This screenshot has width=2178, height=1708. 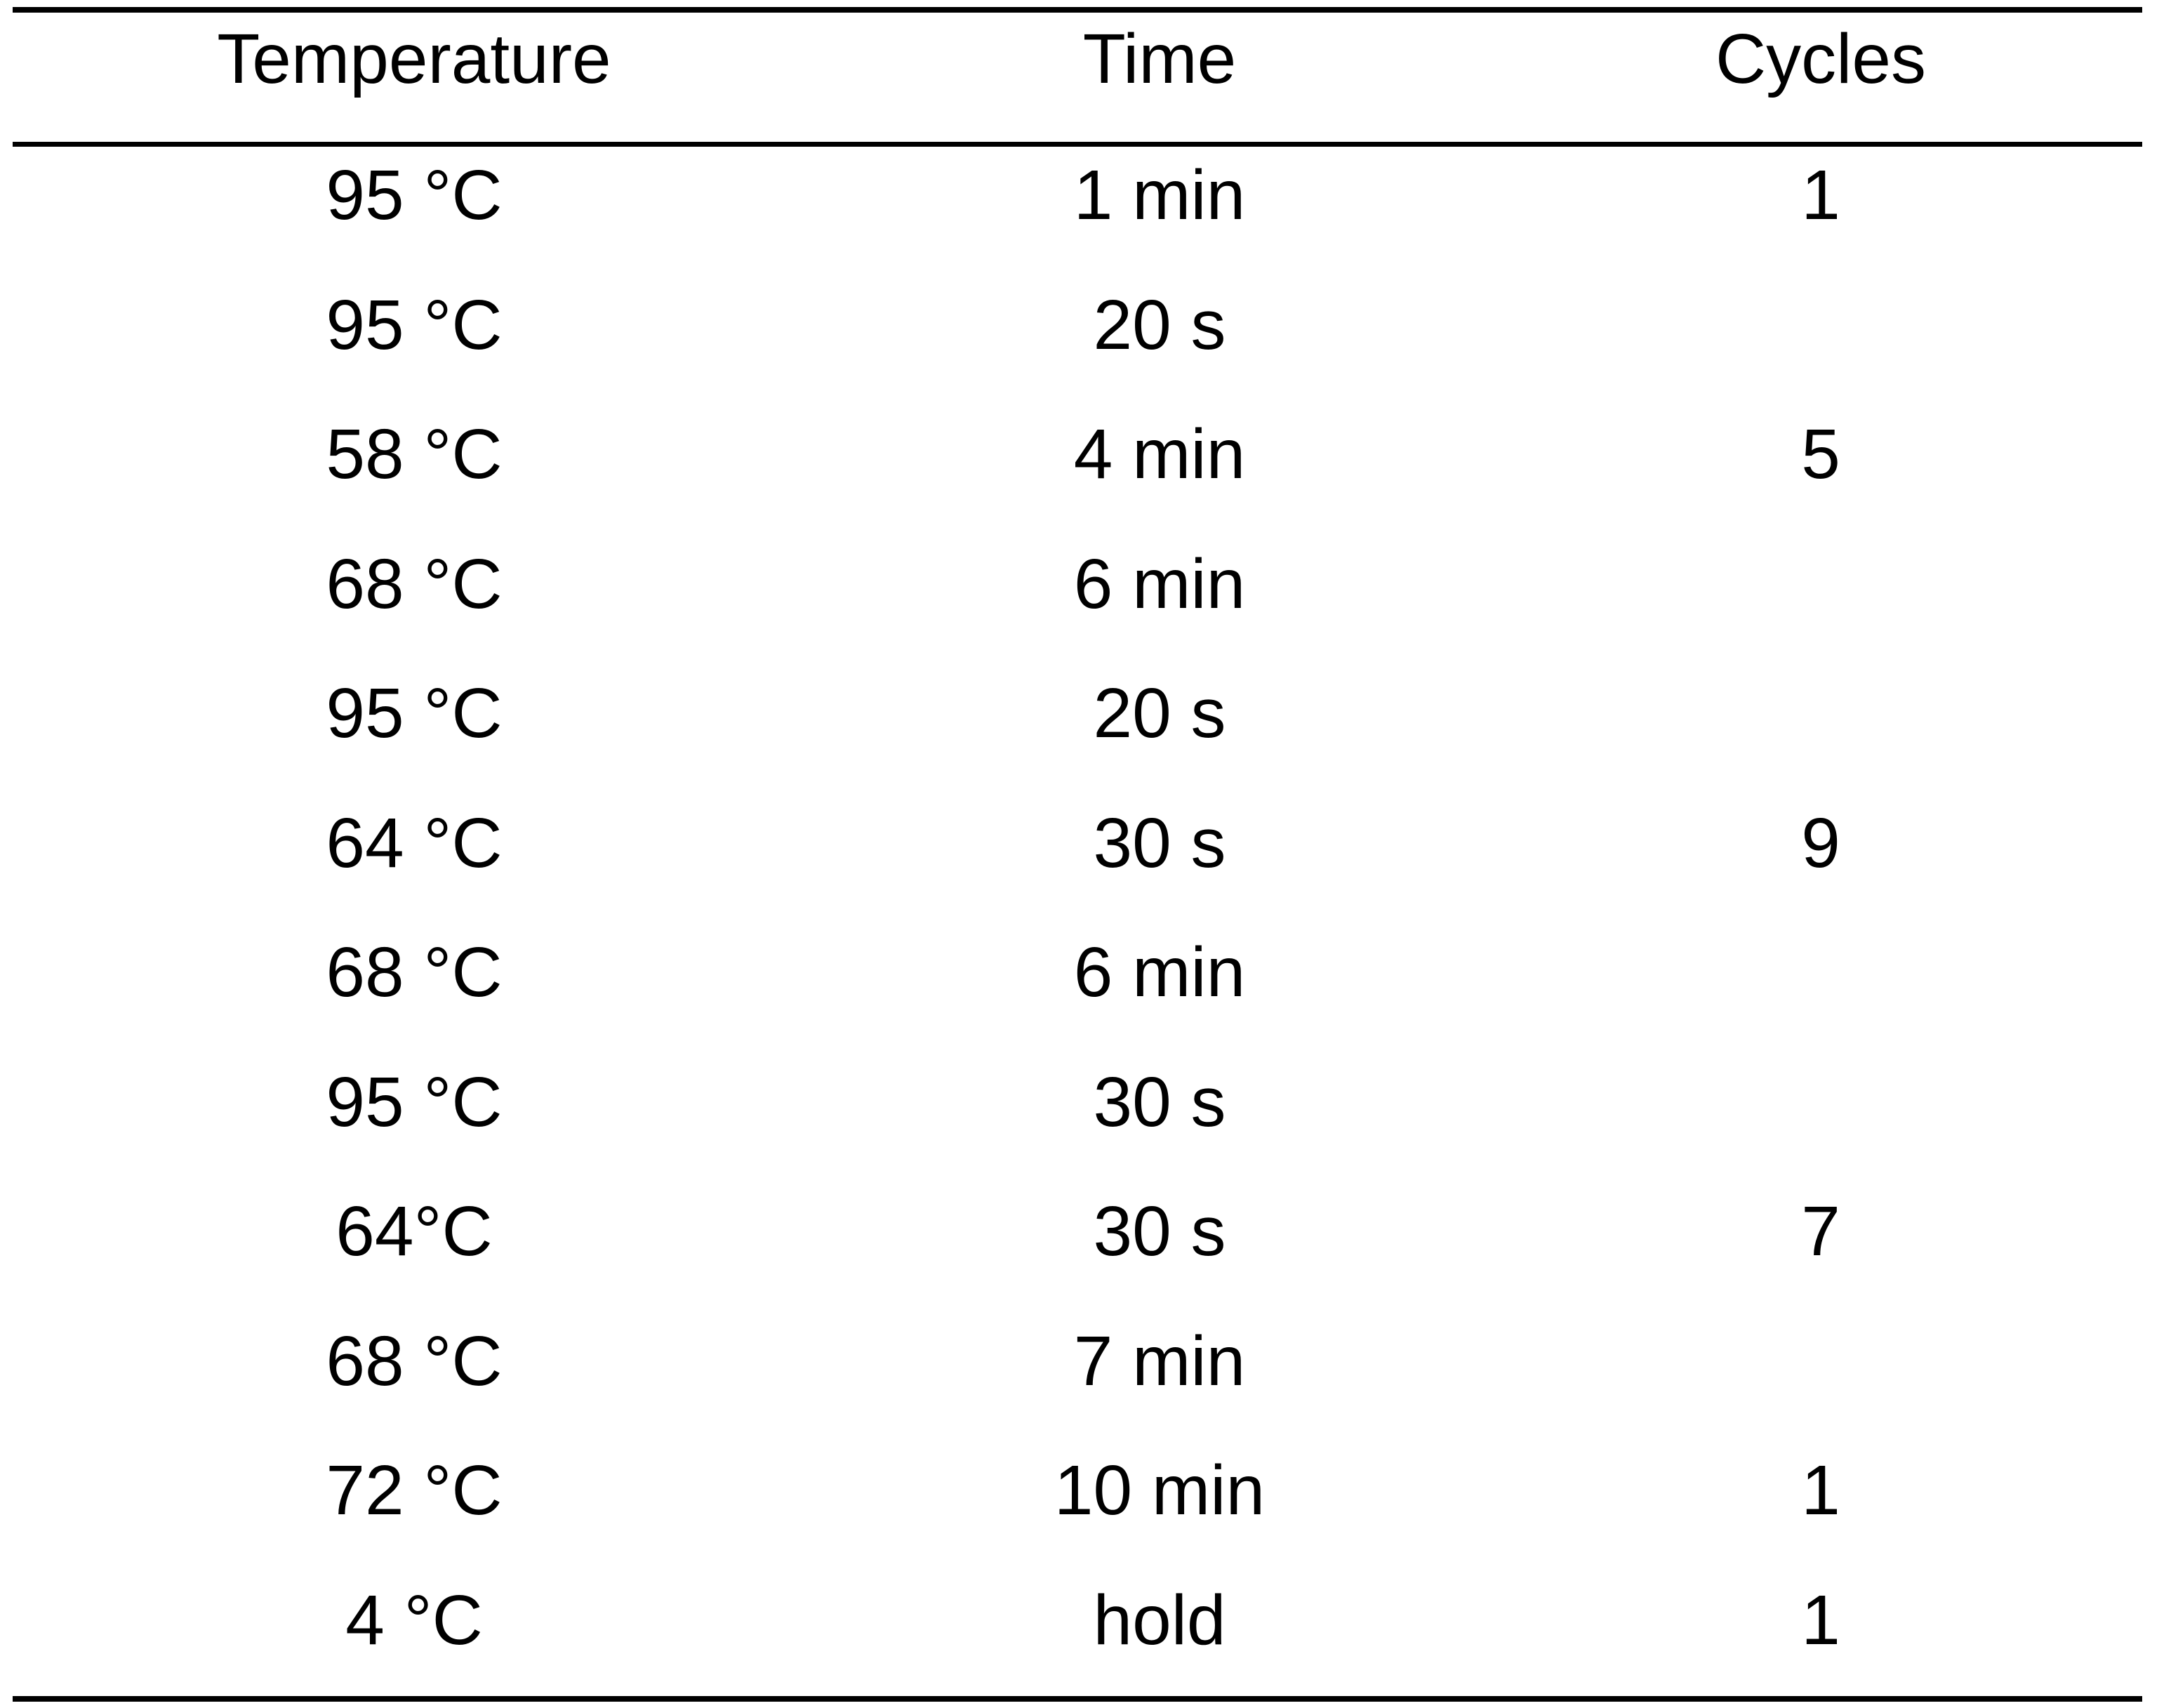 What do you see at coordinates (1159, 59) in the screenshot?
I see `column-header-time: Time` at bounding box center [1159, 59].